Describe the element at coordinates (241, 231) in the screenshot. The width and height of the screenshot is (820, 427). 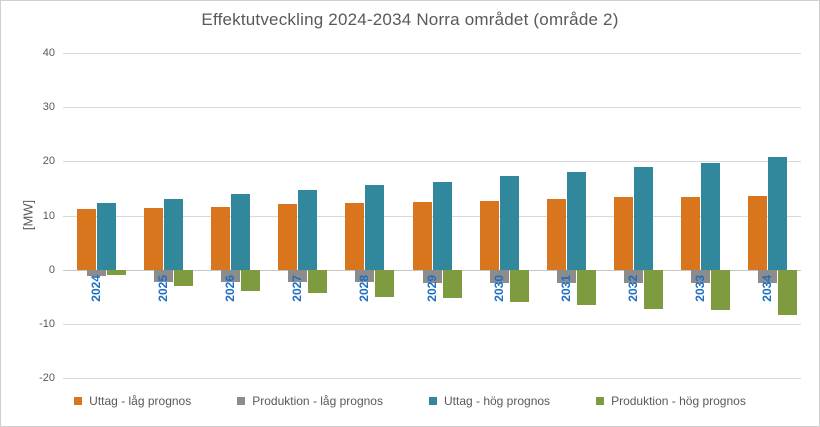
I see `bar-uttag-h-g-prognos-2026` at that location.